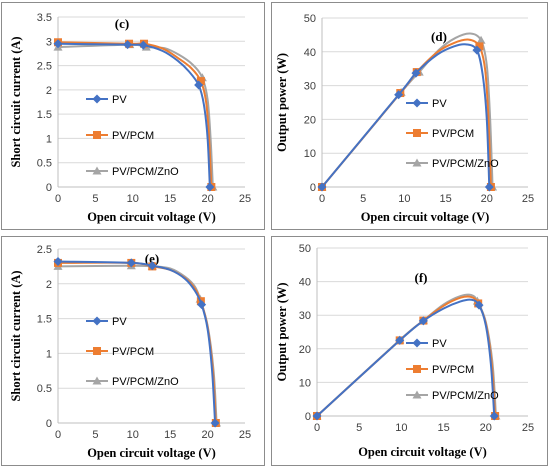  Describe the element at coordinates (122, 23) in the screenshot. I see `panel-label: (c)` at that location.